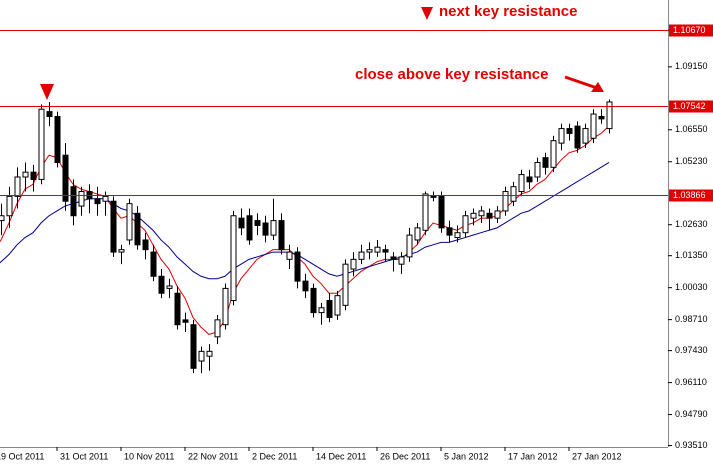 The width and height of the screenshot is (713, 467). What do you see at coordinates (691, 414) in the screenshot?
I see `y-tick-label: 0.94790` at bounding box center [691, 414].